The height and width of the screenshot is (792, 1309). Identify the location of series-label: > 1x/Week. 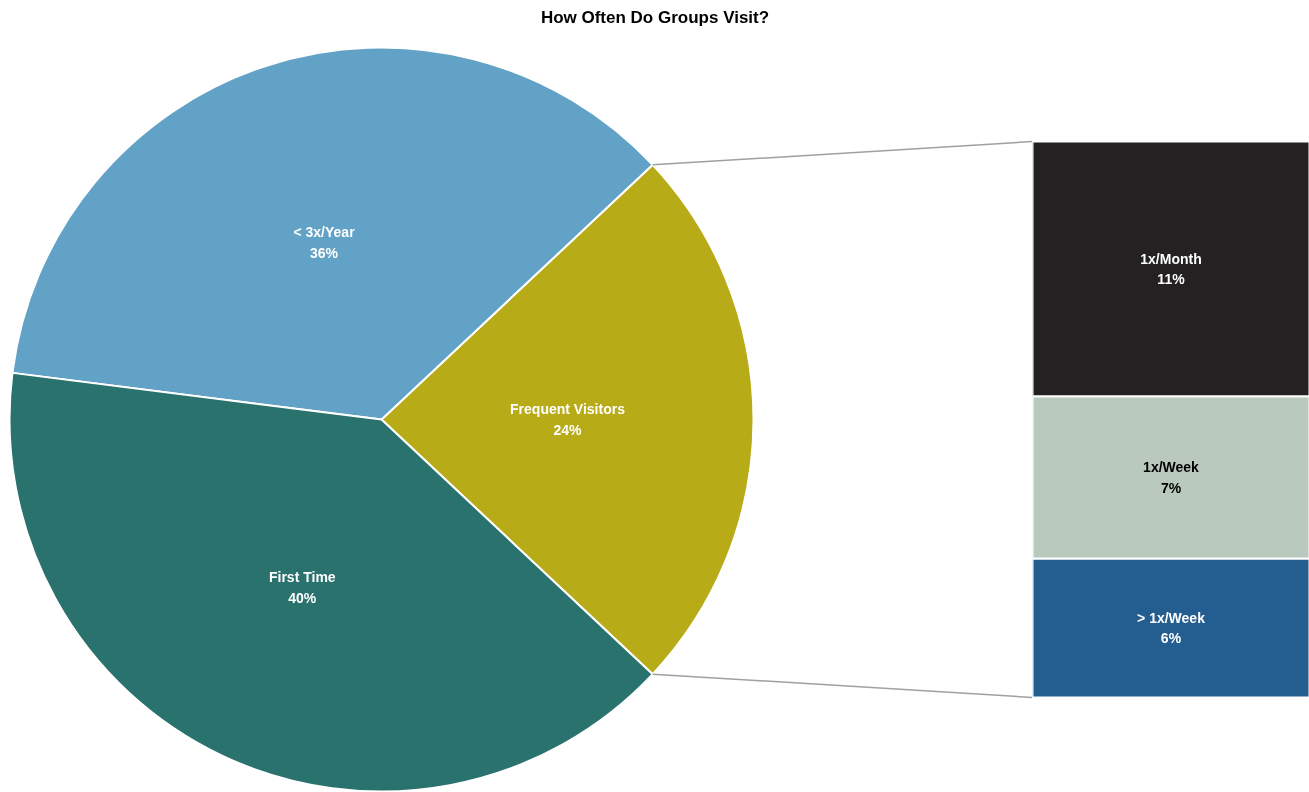
(1171, 617).